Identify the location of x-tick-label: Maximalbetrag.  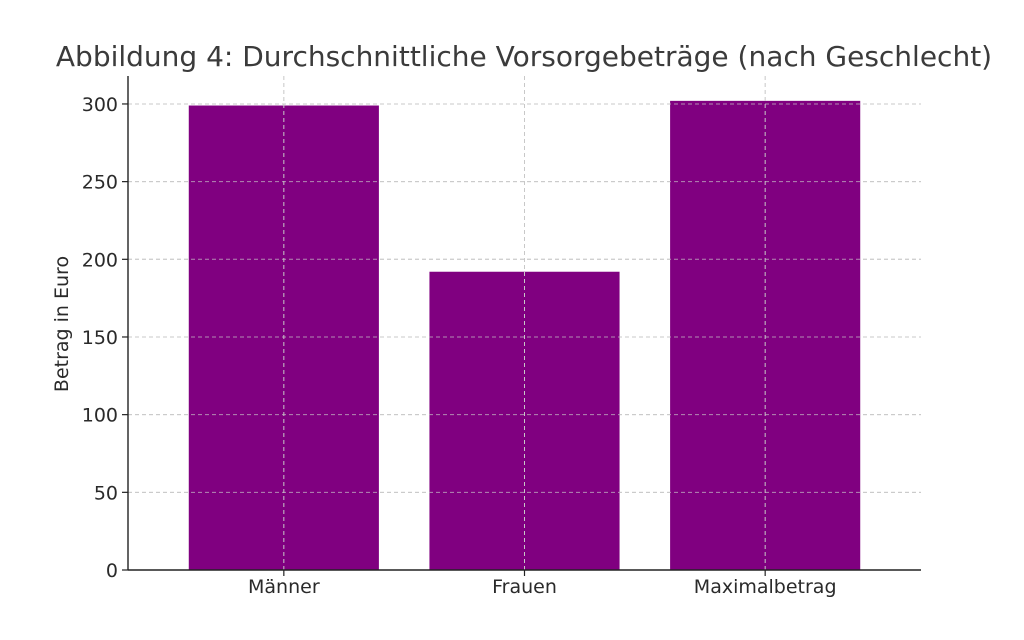
(765, 587).